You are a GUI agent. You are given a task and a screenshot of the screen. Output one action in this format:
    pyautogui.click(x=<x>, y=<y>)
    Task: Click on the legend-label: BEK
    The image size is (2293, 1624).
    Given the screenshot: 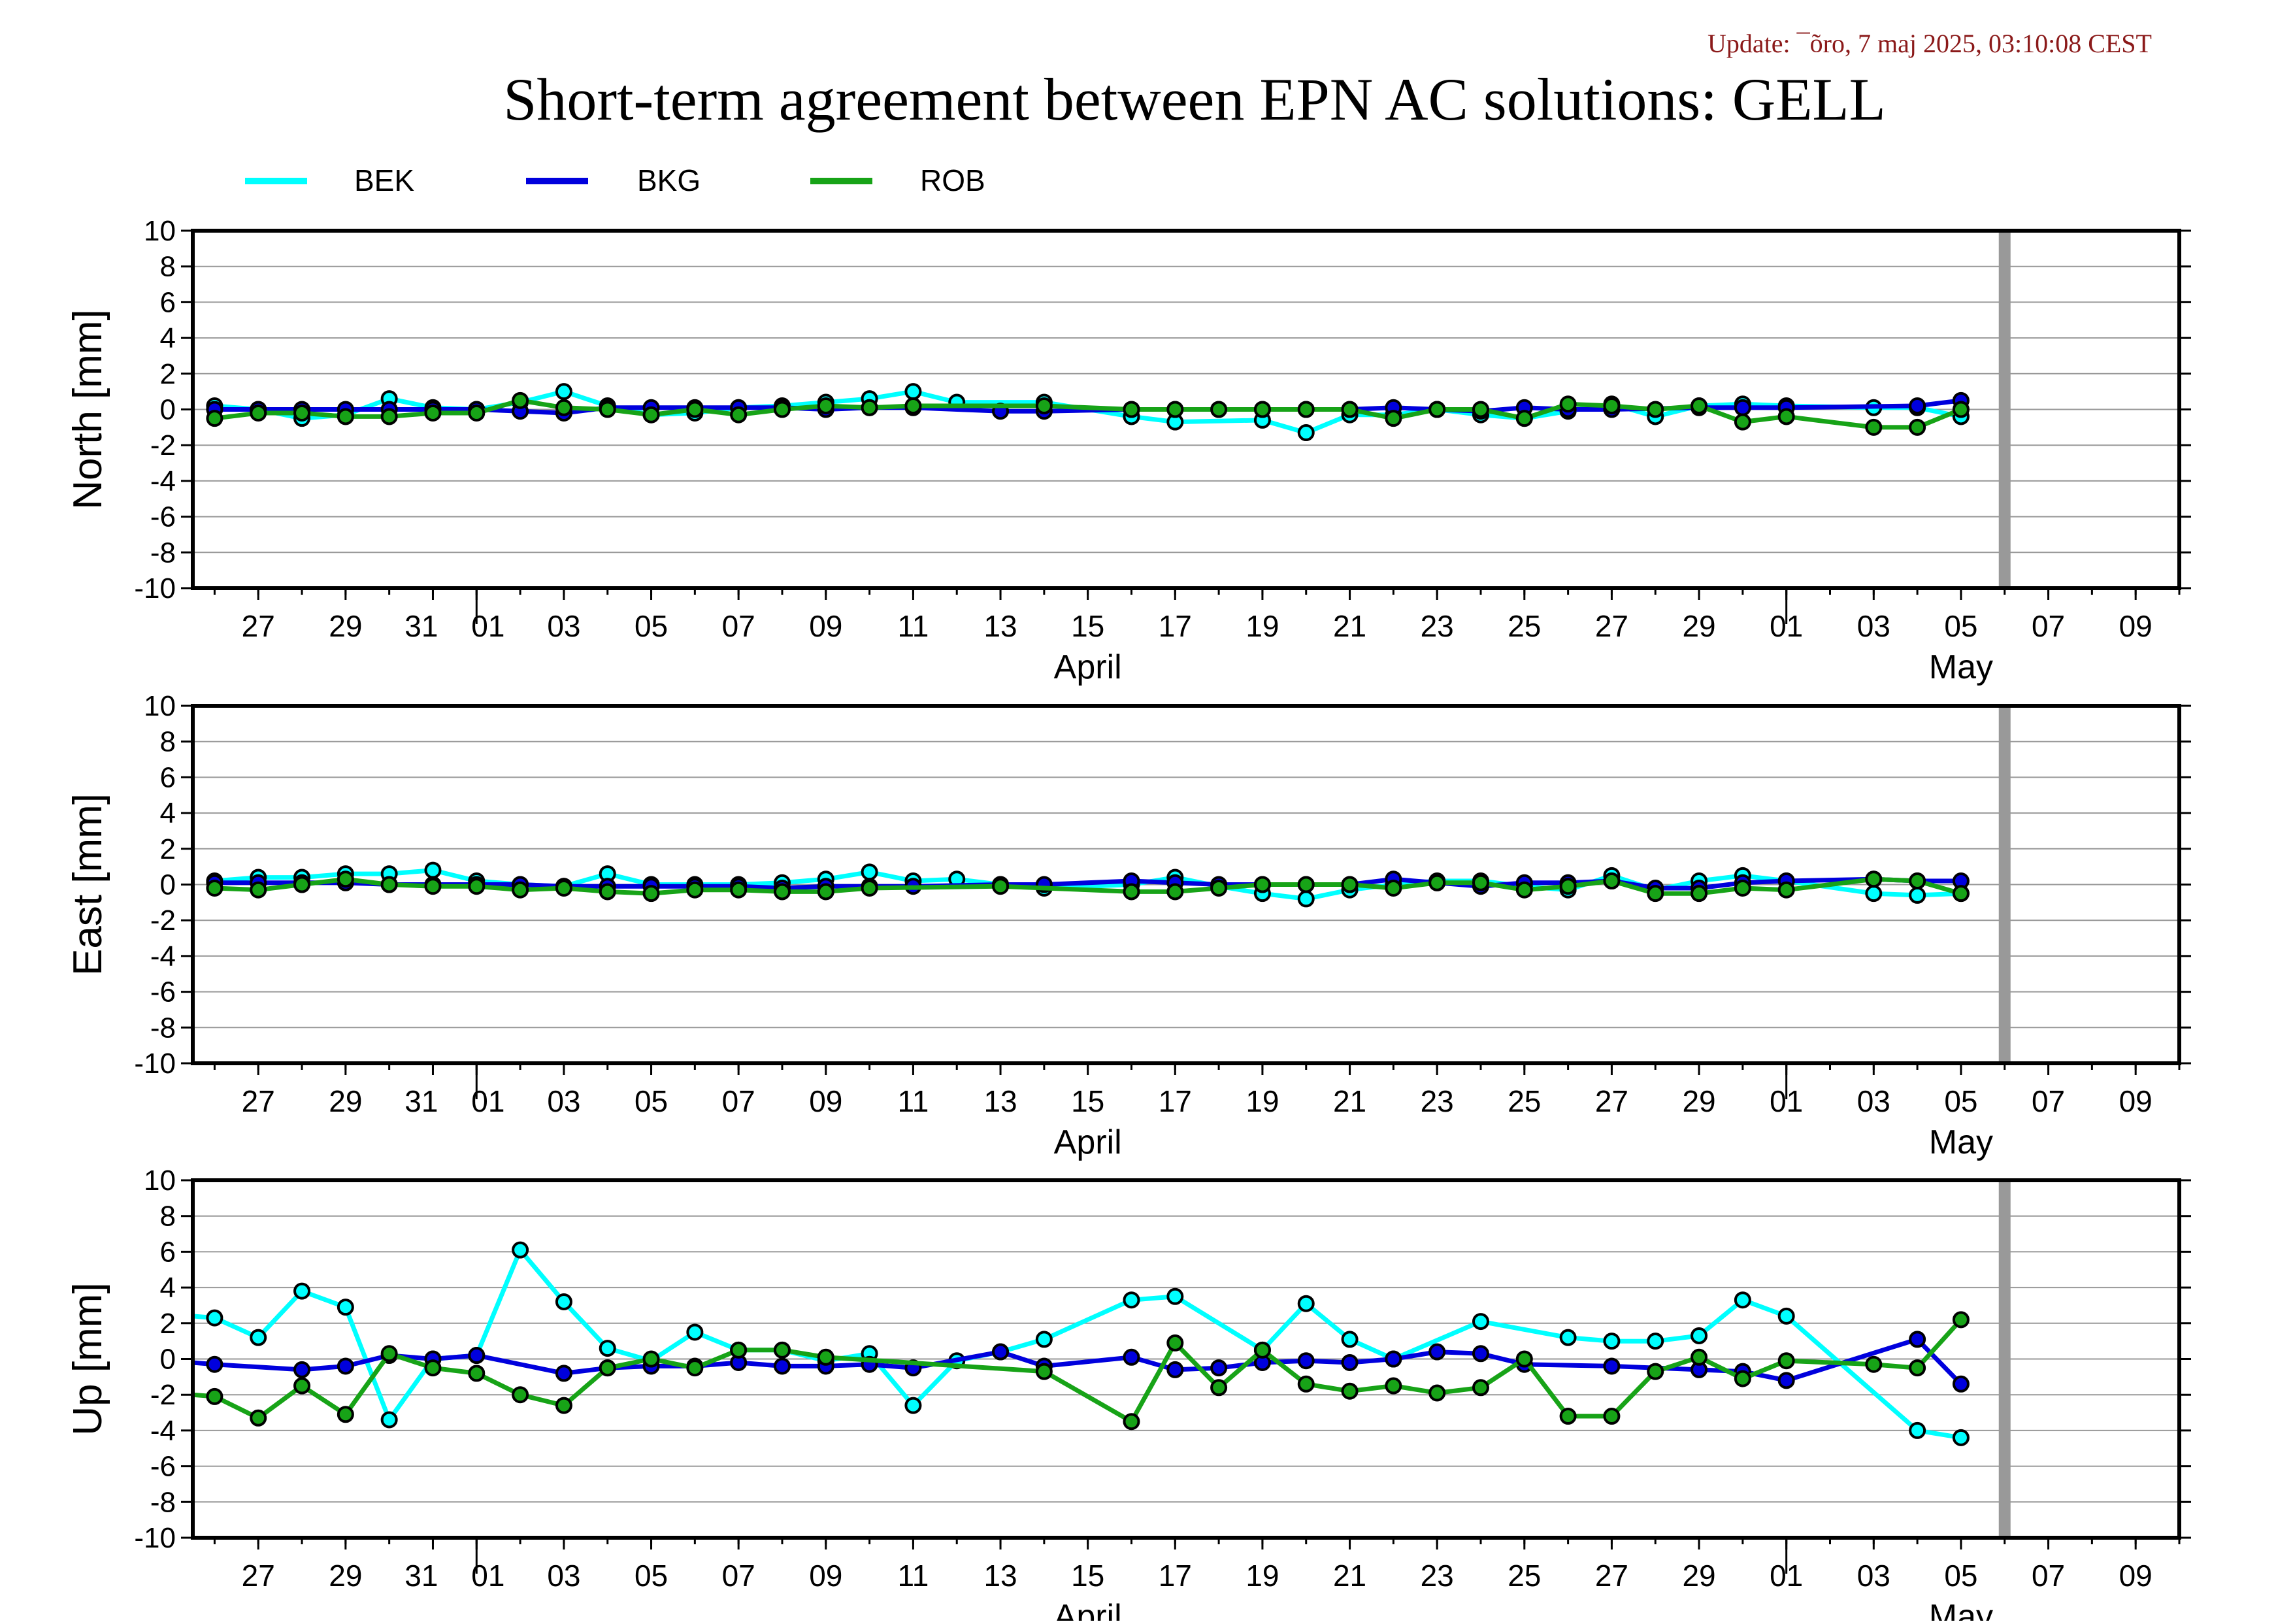 What is the action you would take?
    pyautogui.click(x=384, y=180)
    